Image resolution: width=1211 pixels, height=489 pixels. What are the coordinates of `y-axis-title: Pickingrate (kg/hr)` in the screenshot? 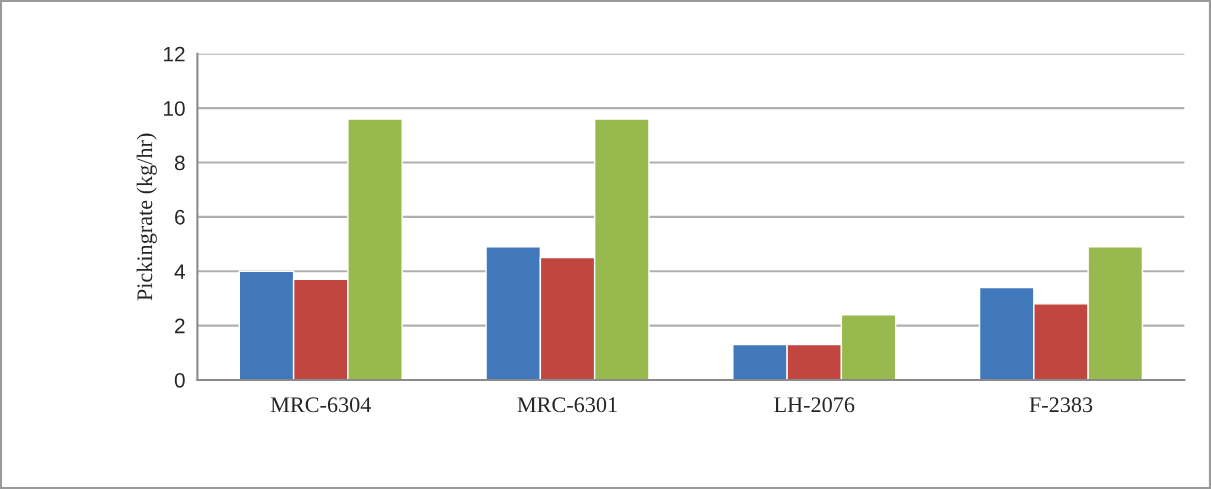 It's located at (146, 217).